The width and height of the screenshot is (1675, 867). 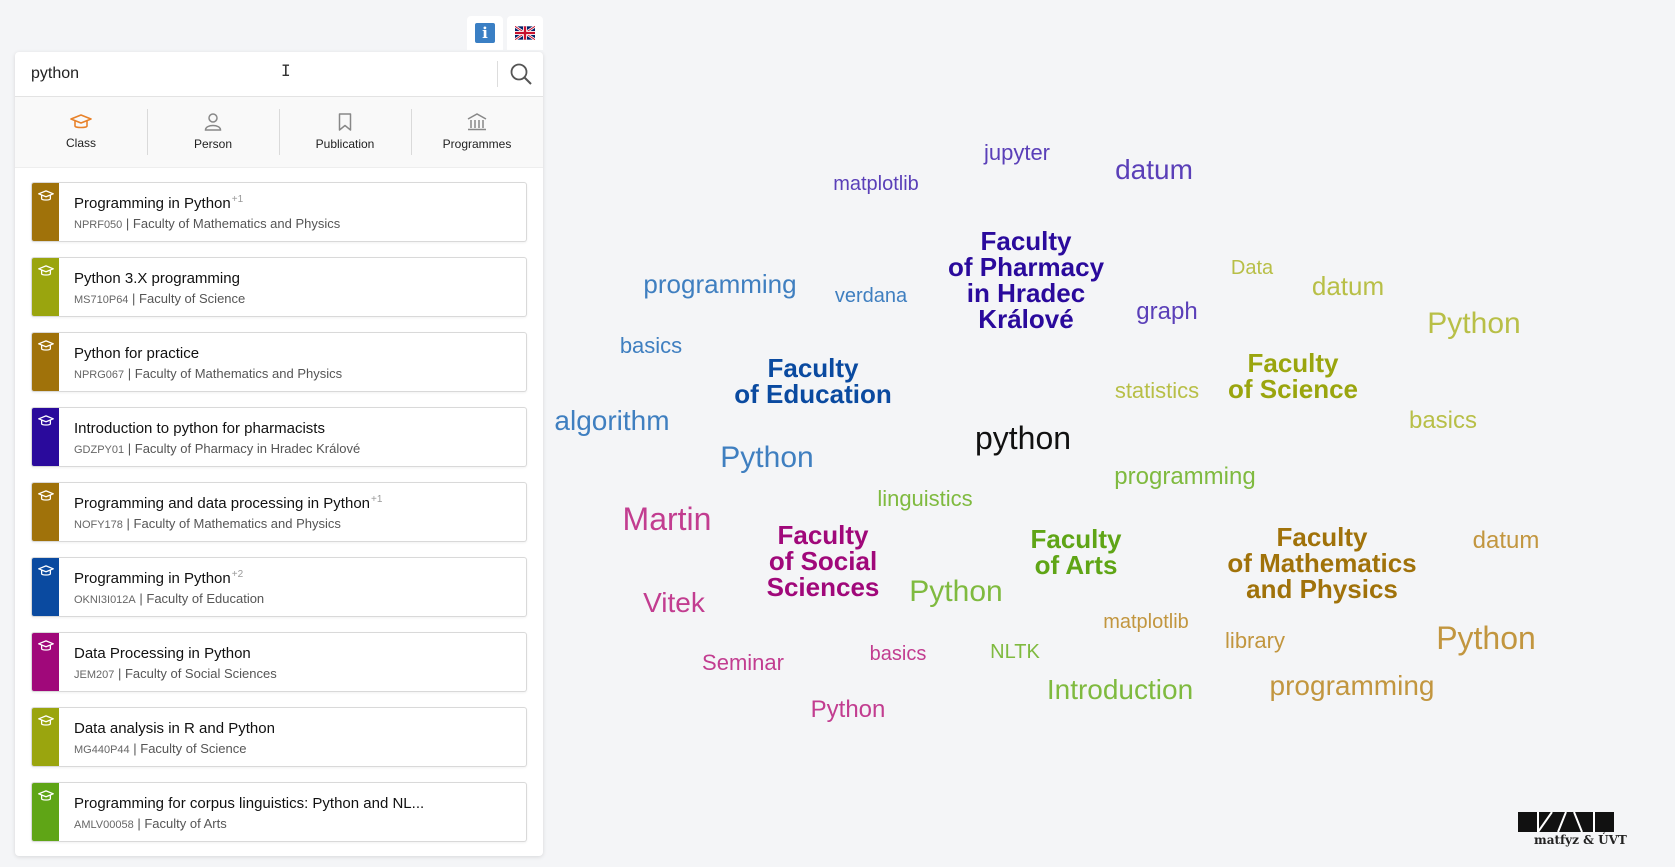 I want to click on word-cloud-term: verdana, so click(x=871, y=296).